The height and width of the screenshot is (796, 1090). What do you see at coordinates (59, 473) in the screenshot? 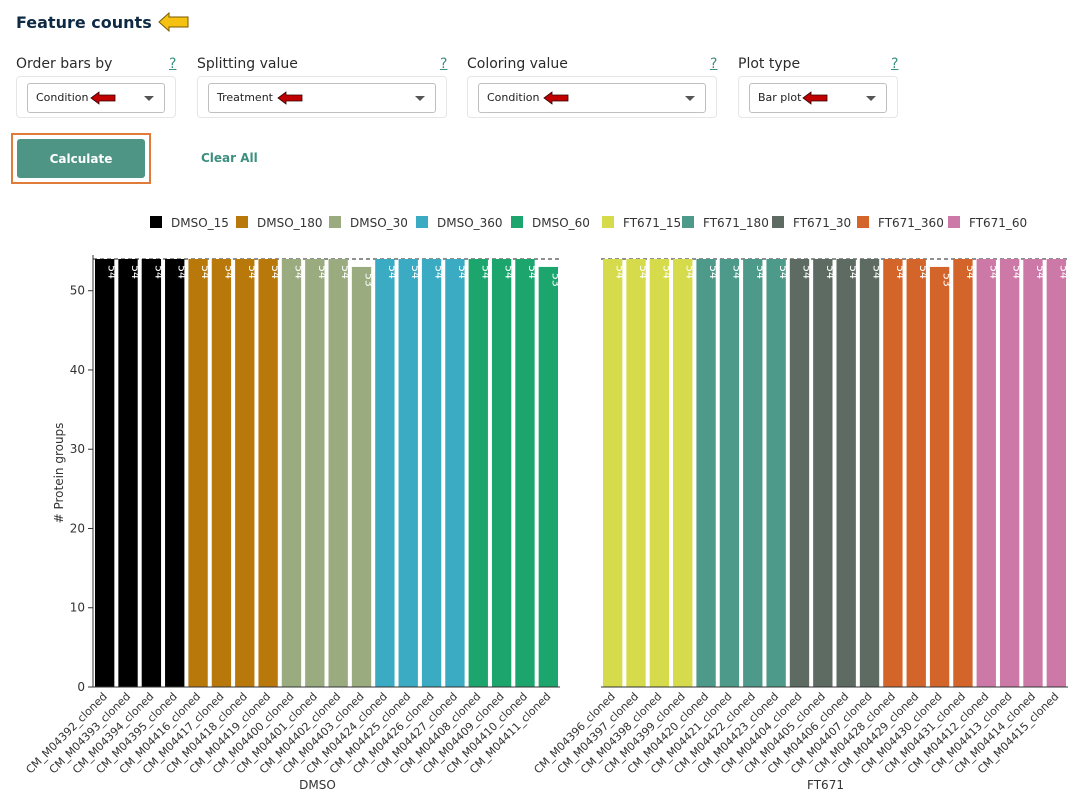
I see `y-axis-title: # Protein groups` at bounding box center [59, 473].